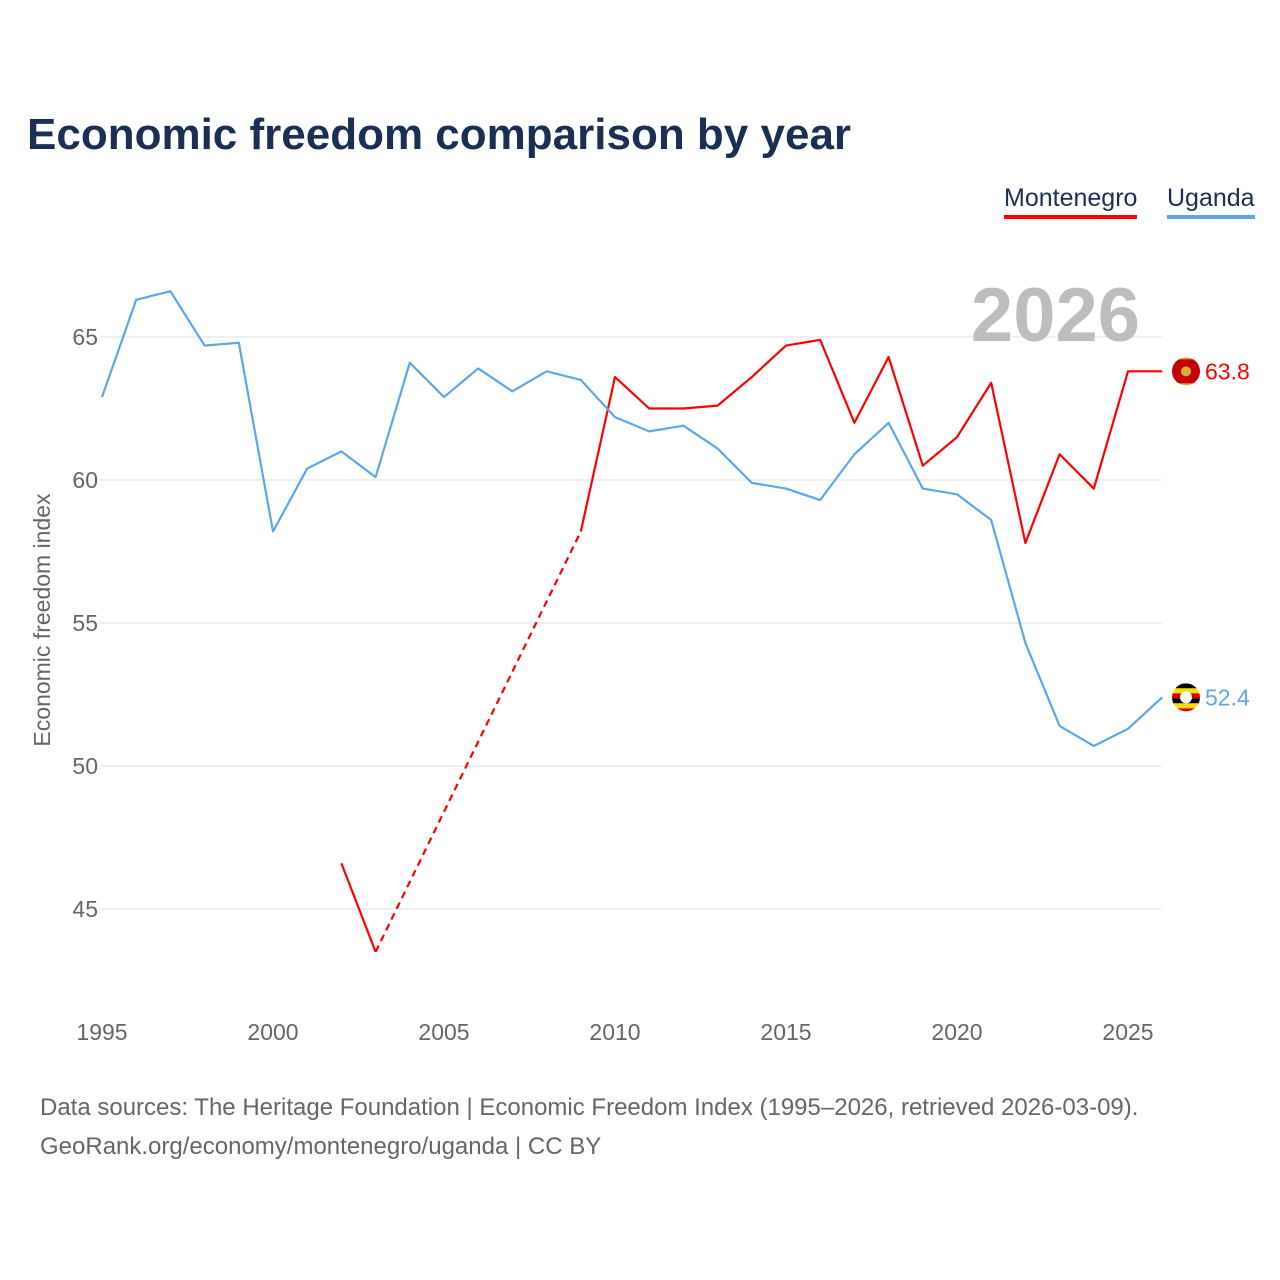 Image resolution: width=1280 pixels, height=1280 pixels. I want to click on end-value-label-montenegro: 63.8, so click(1227, 371).